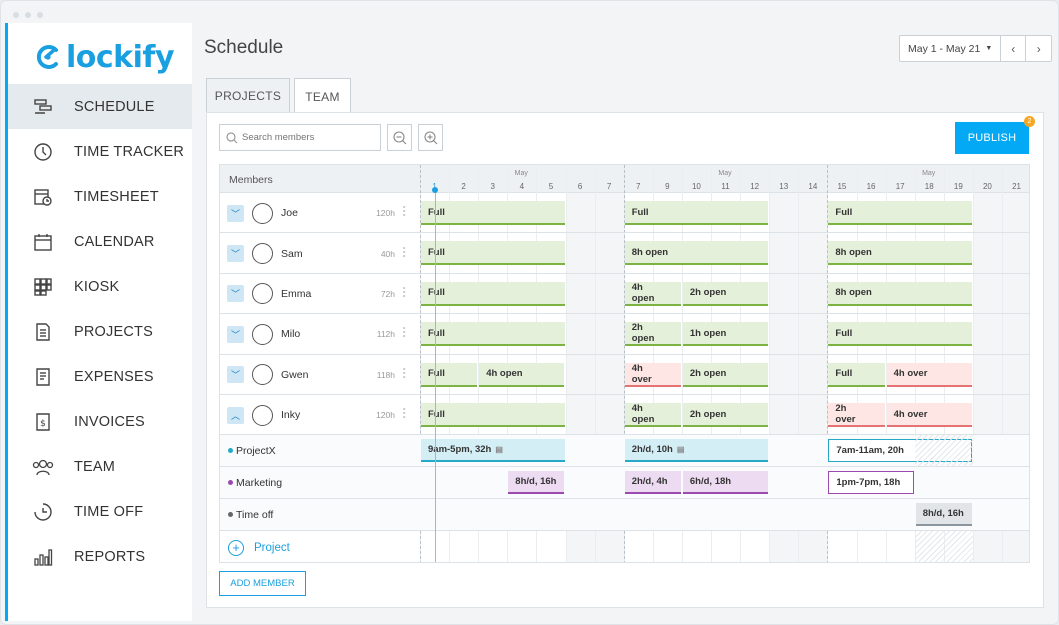  Describe the element at coordinates (929, 186) in the screenshot. I see `day-label: 18` at that location.